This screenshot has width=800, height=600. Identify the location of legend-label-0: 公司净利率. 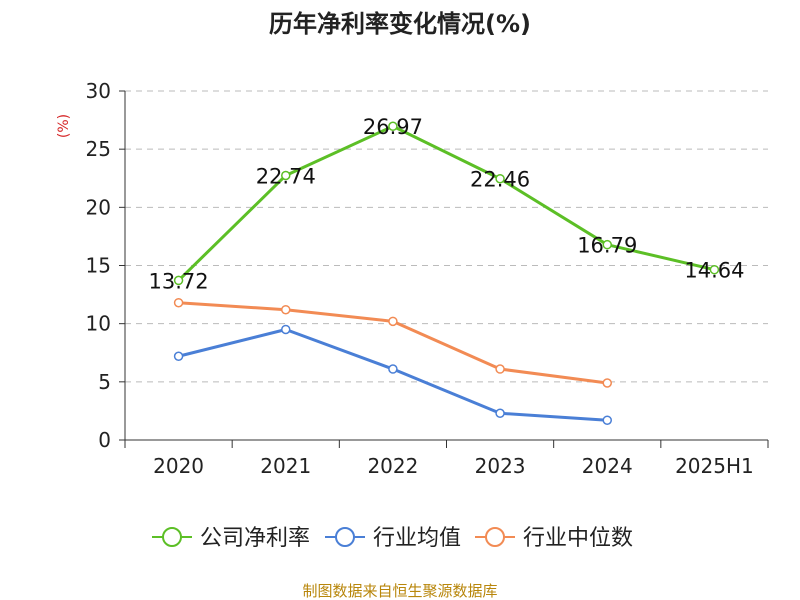
(255, 538).